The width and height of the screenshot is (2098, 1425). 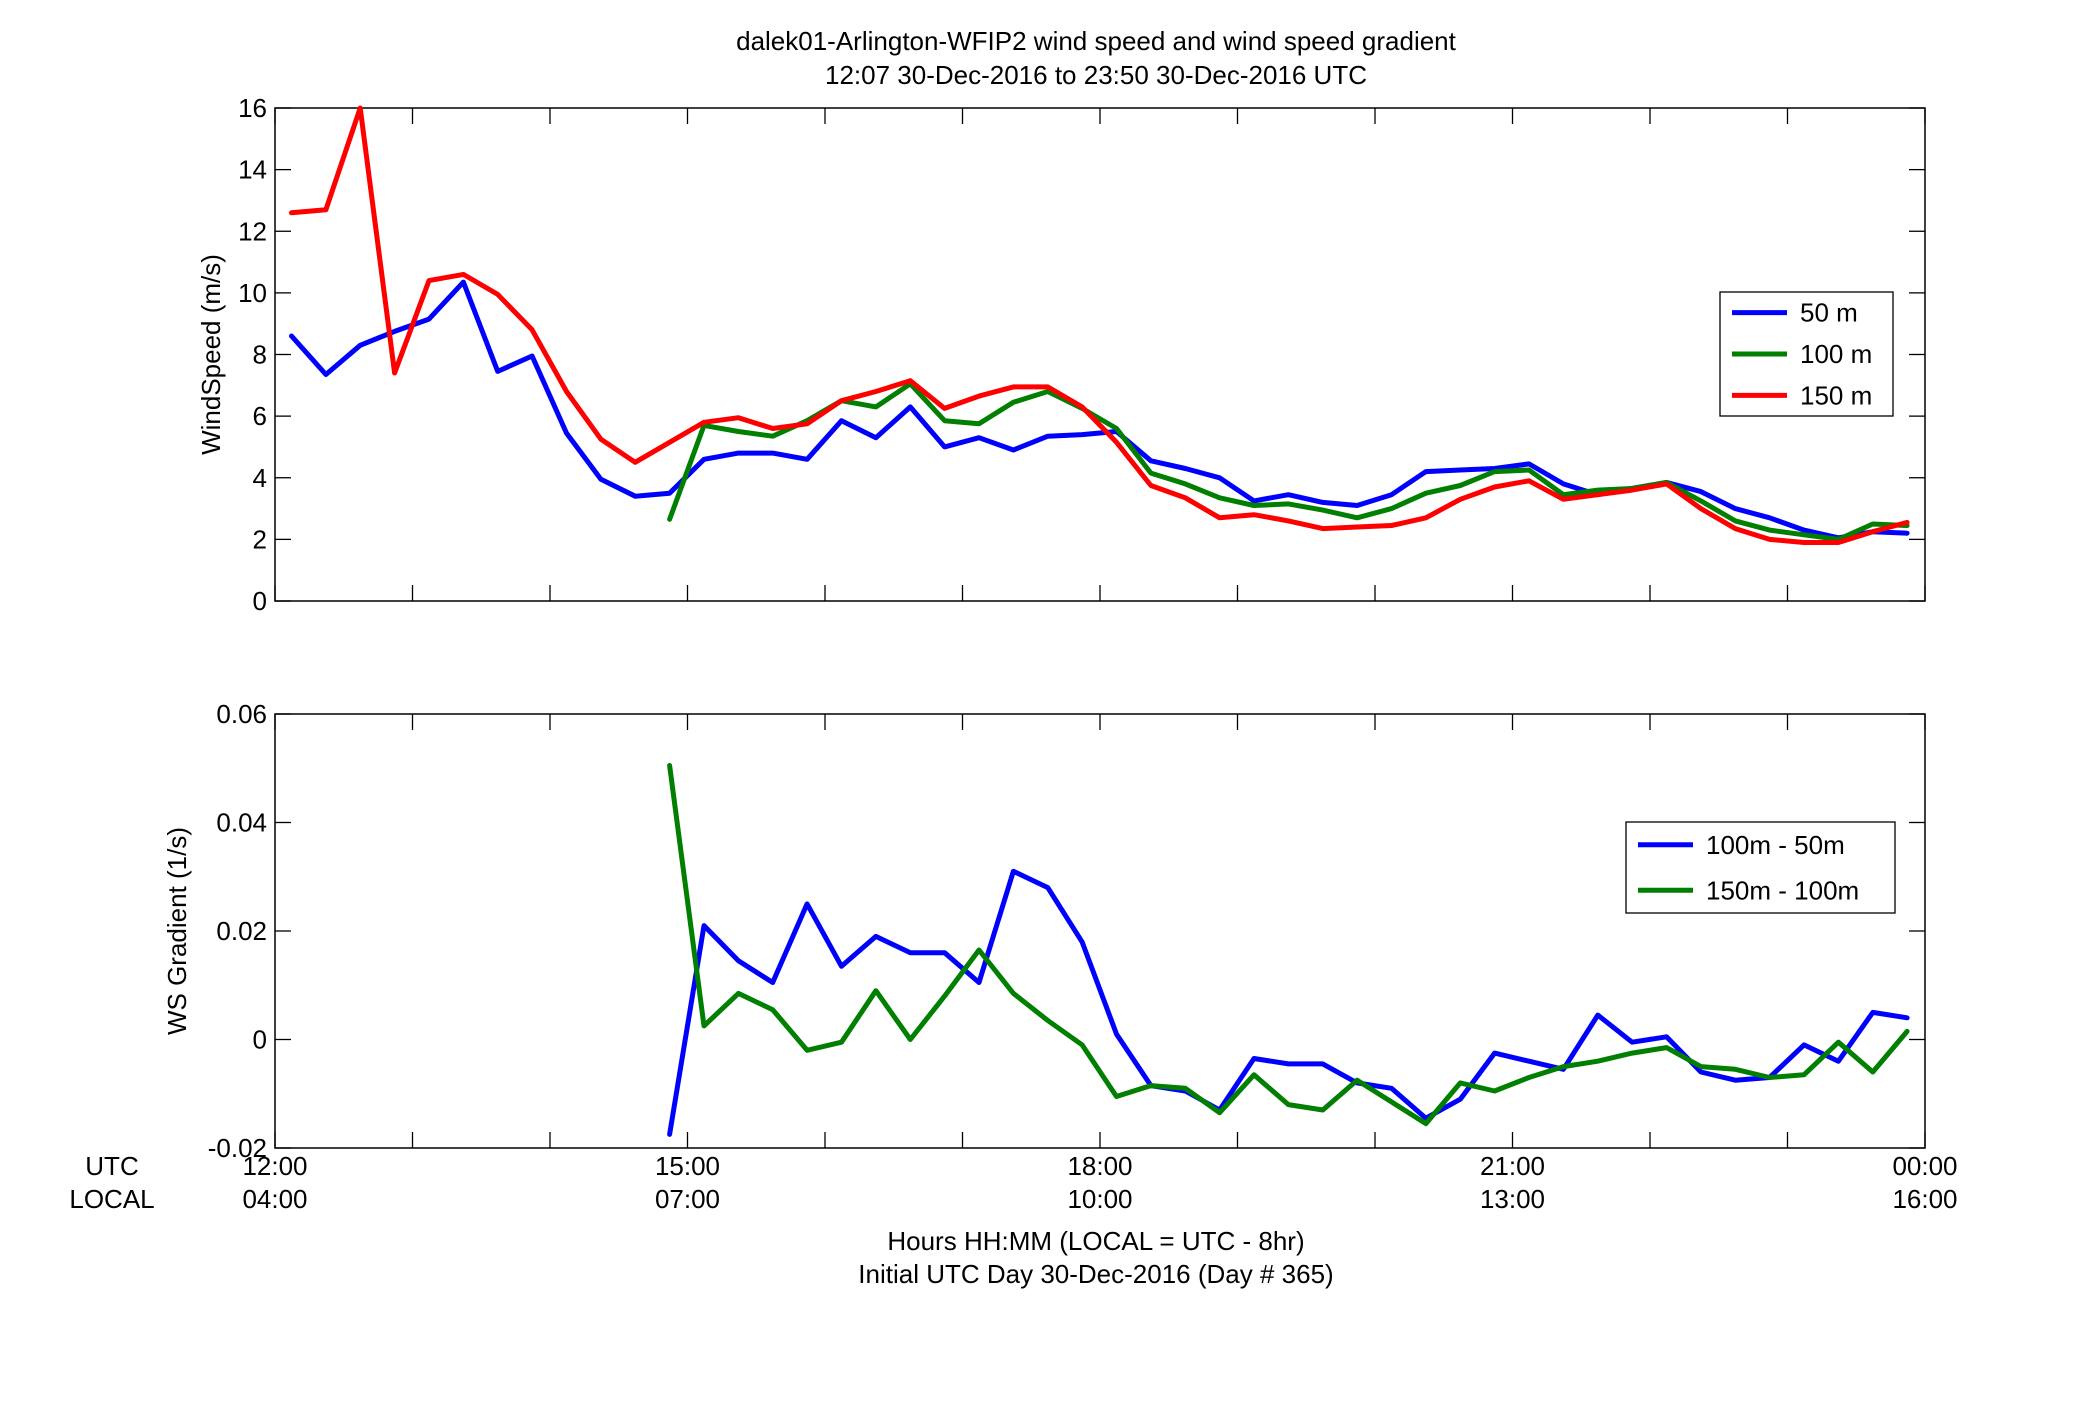 What do you see at coordinates (274, 1166) in the screenshot?
I see `x-tick-label-utc: 12:00` at bounding box center [274, 1166].